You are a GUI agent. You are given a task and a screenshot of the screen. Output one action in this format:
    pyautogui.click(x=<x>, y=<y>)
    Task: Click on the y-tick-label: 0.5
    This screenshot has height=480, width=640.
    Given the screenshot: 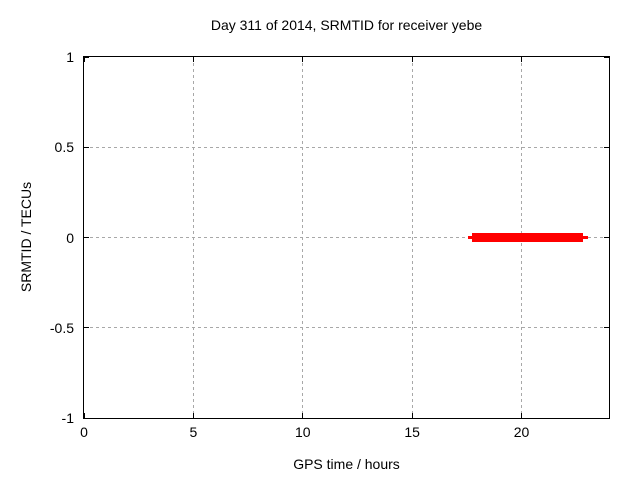 What is the action you would take?
    pyautogui.click(x=64, y=147)
    